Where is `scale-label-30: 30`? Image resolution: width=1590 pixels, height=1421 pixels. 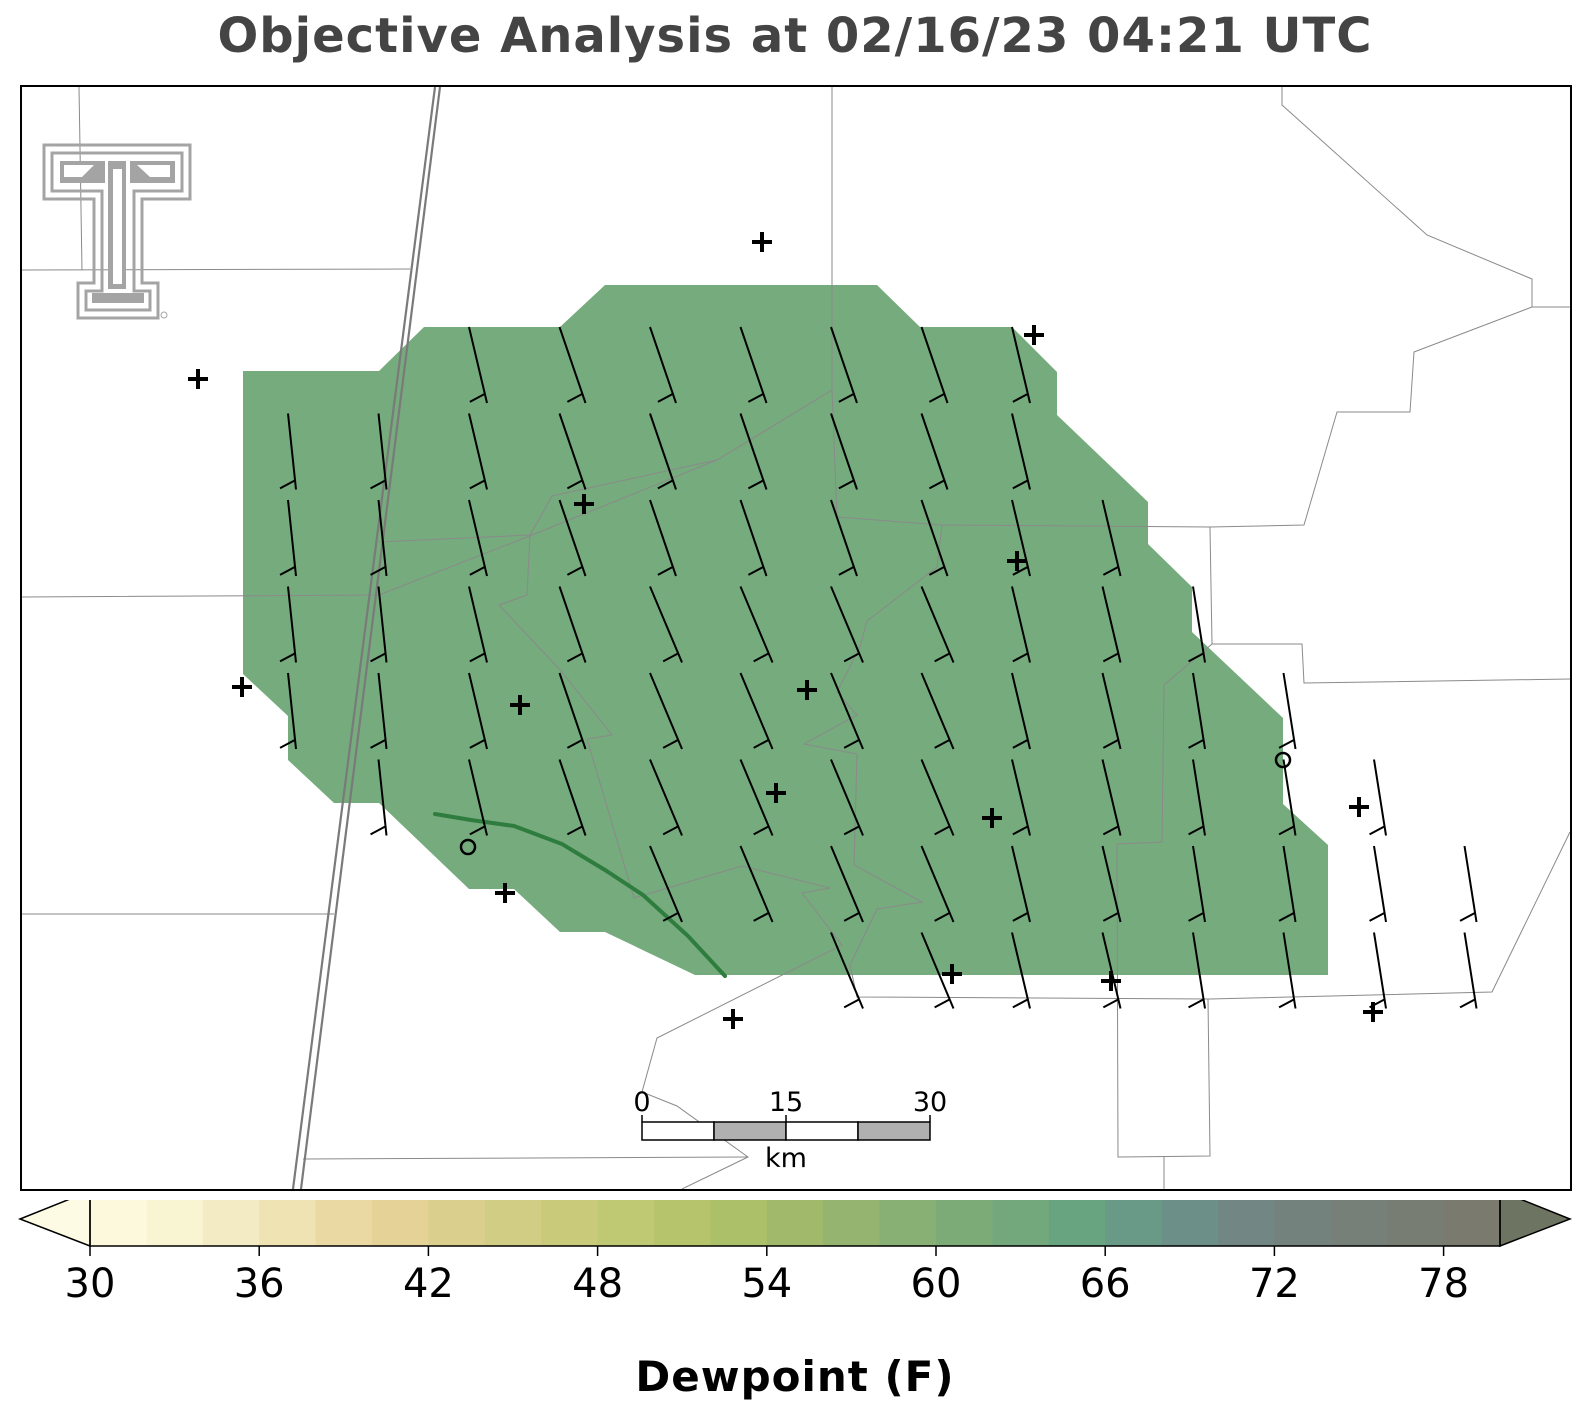 scale-label-30: 30 is located at coordinates (930, 1102).